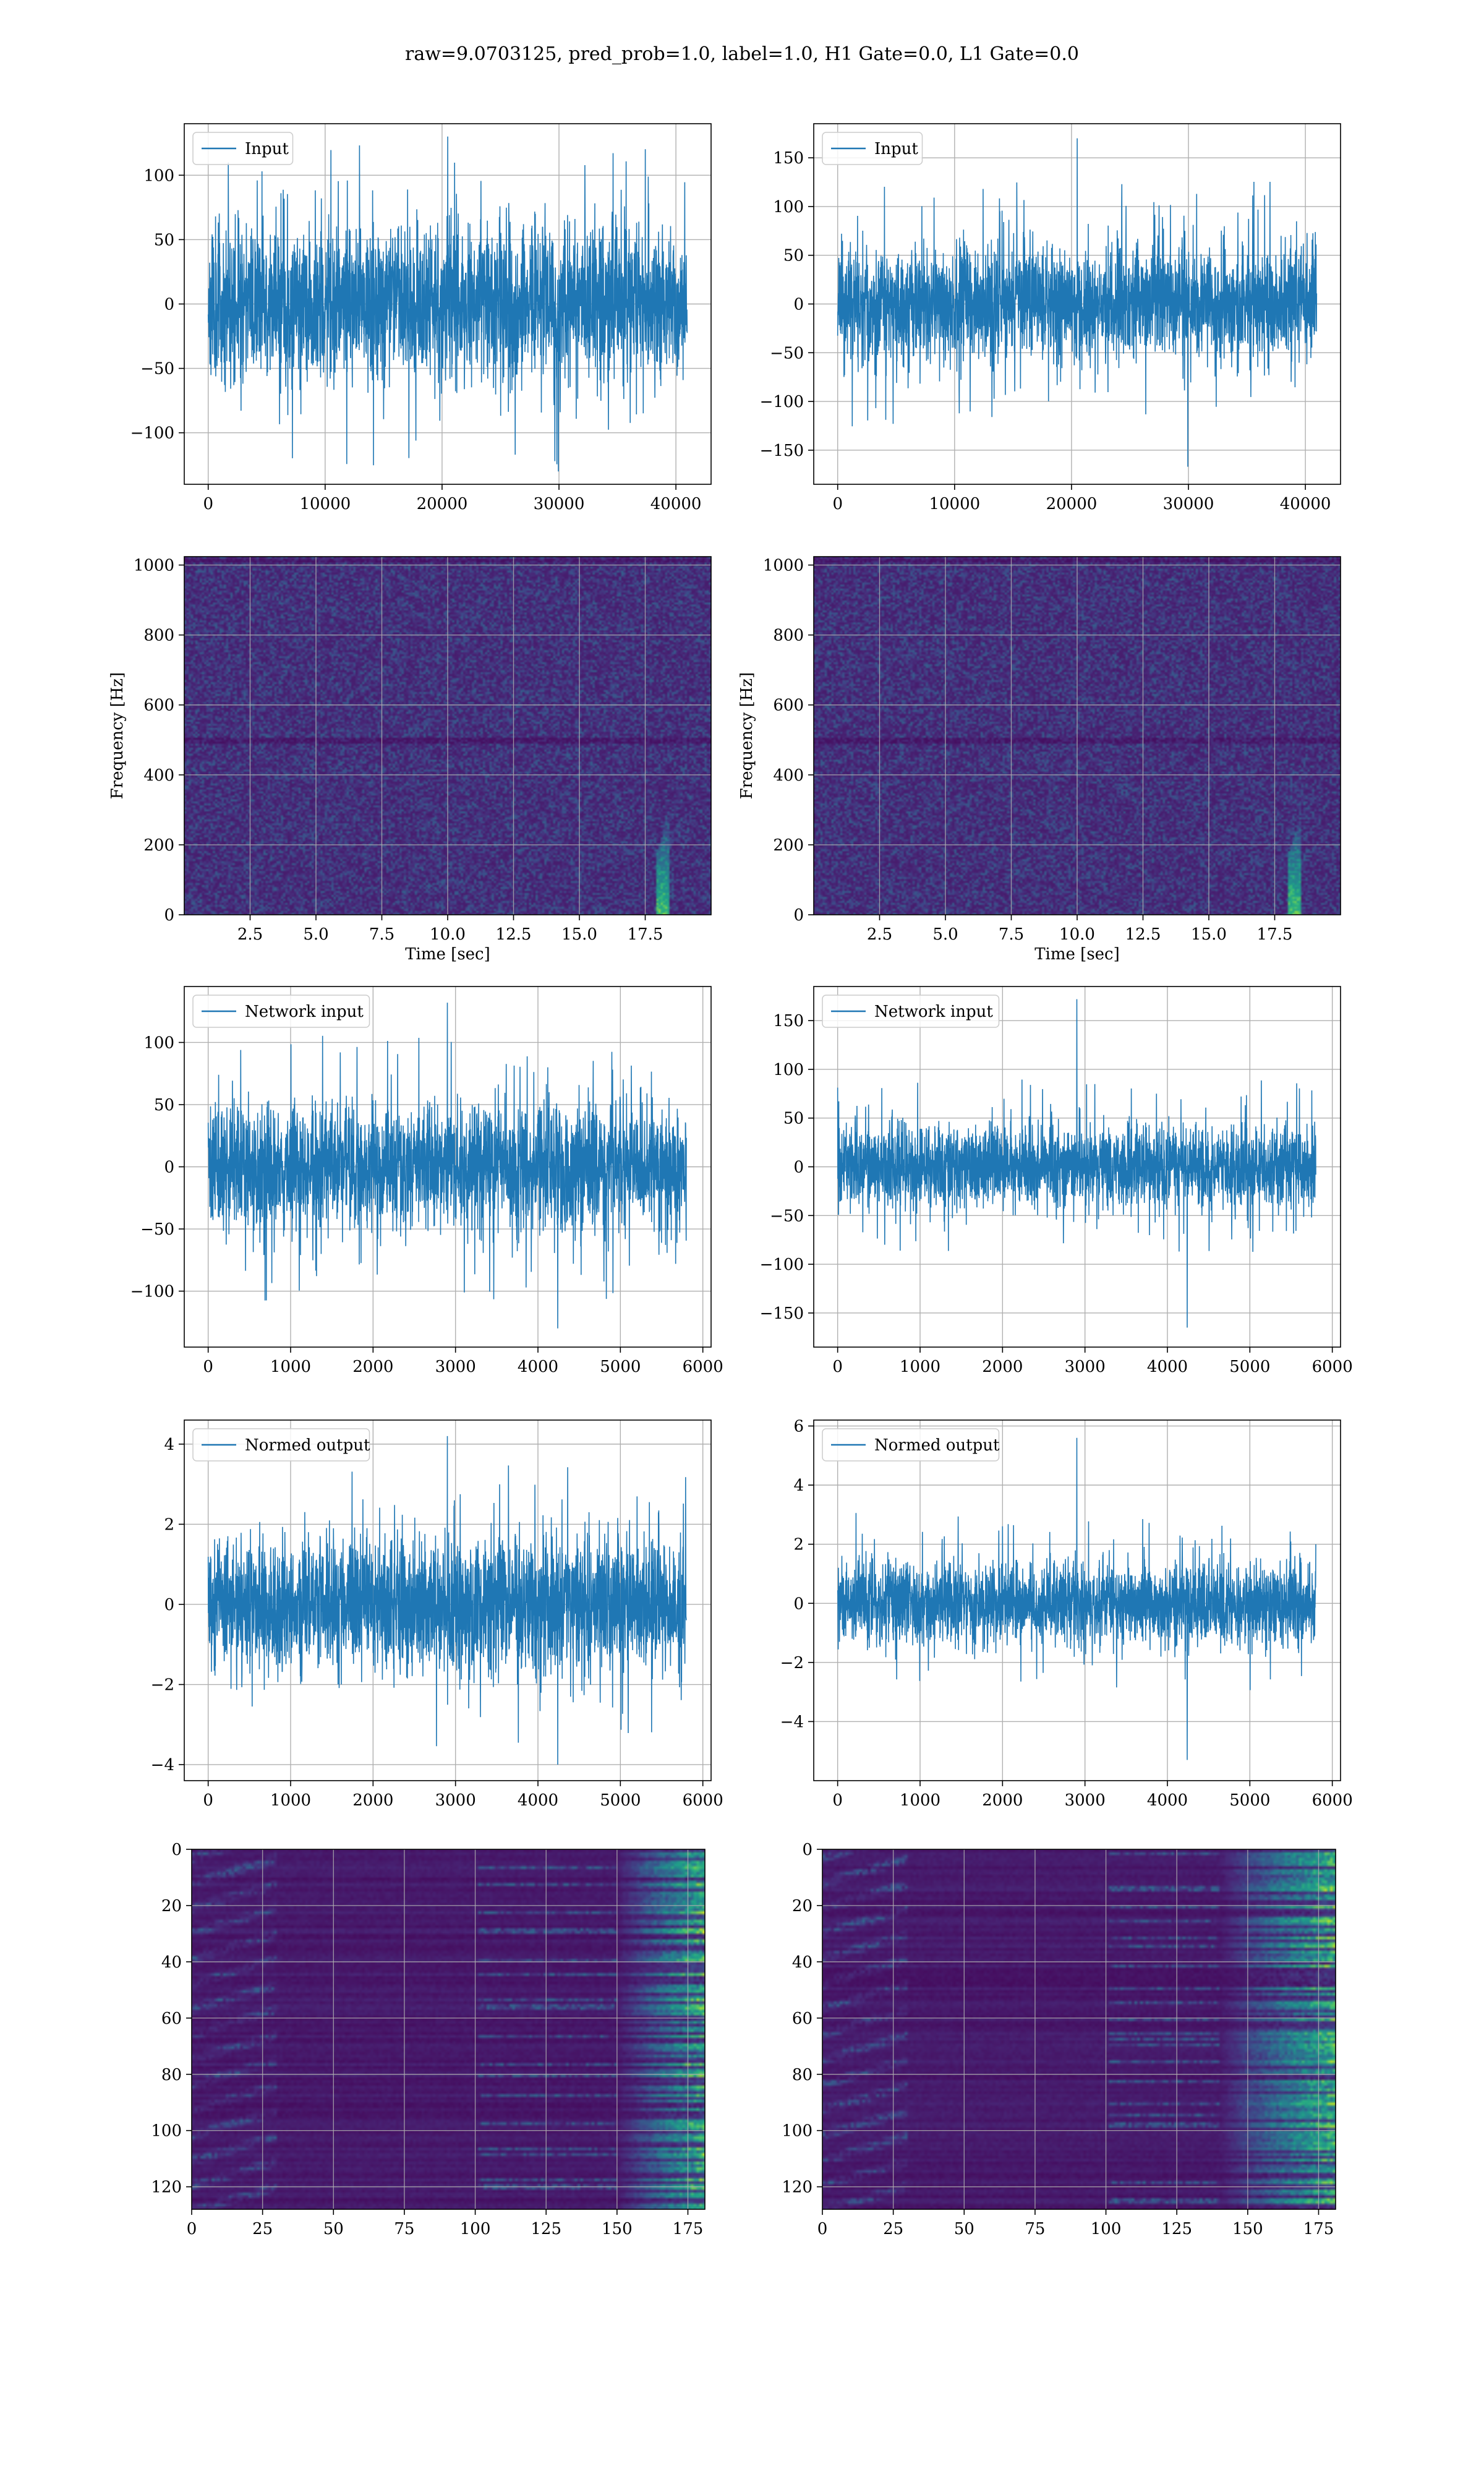 This screenshot has height=2474, width=1484. I want to click on x-tick-label: 125, so click(1176, 2229).